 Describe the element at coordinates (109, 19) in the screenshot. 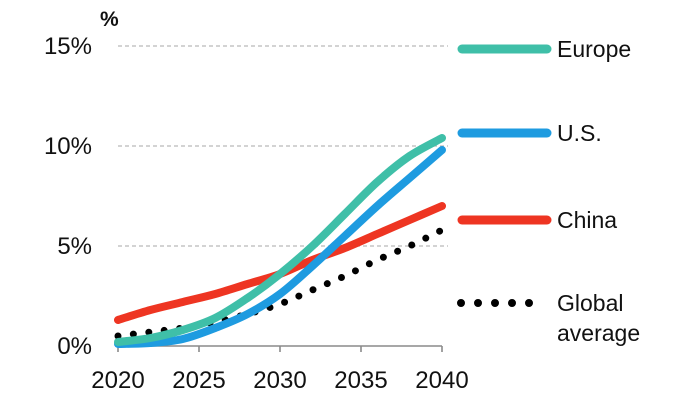

I see `y-axis-unit-label: %` at that location.